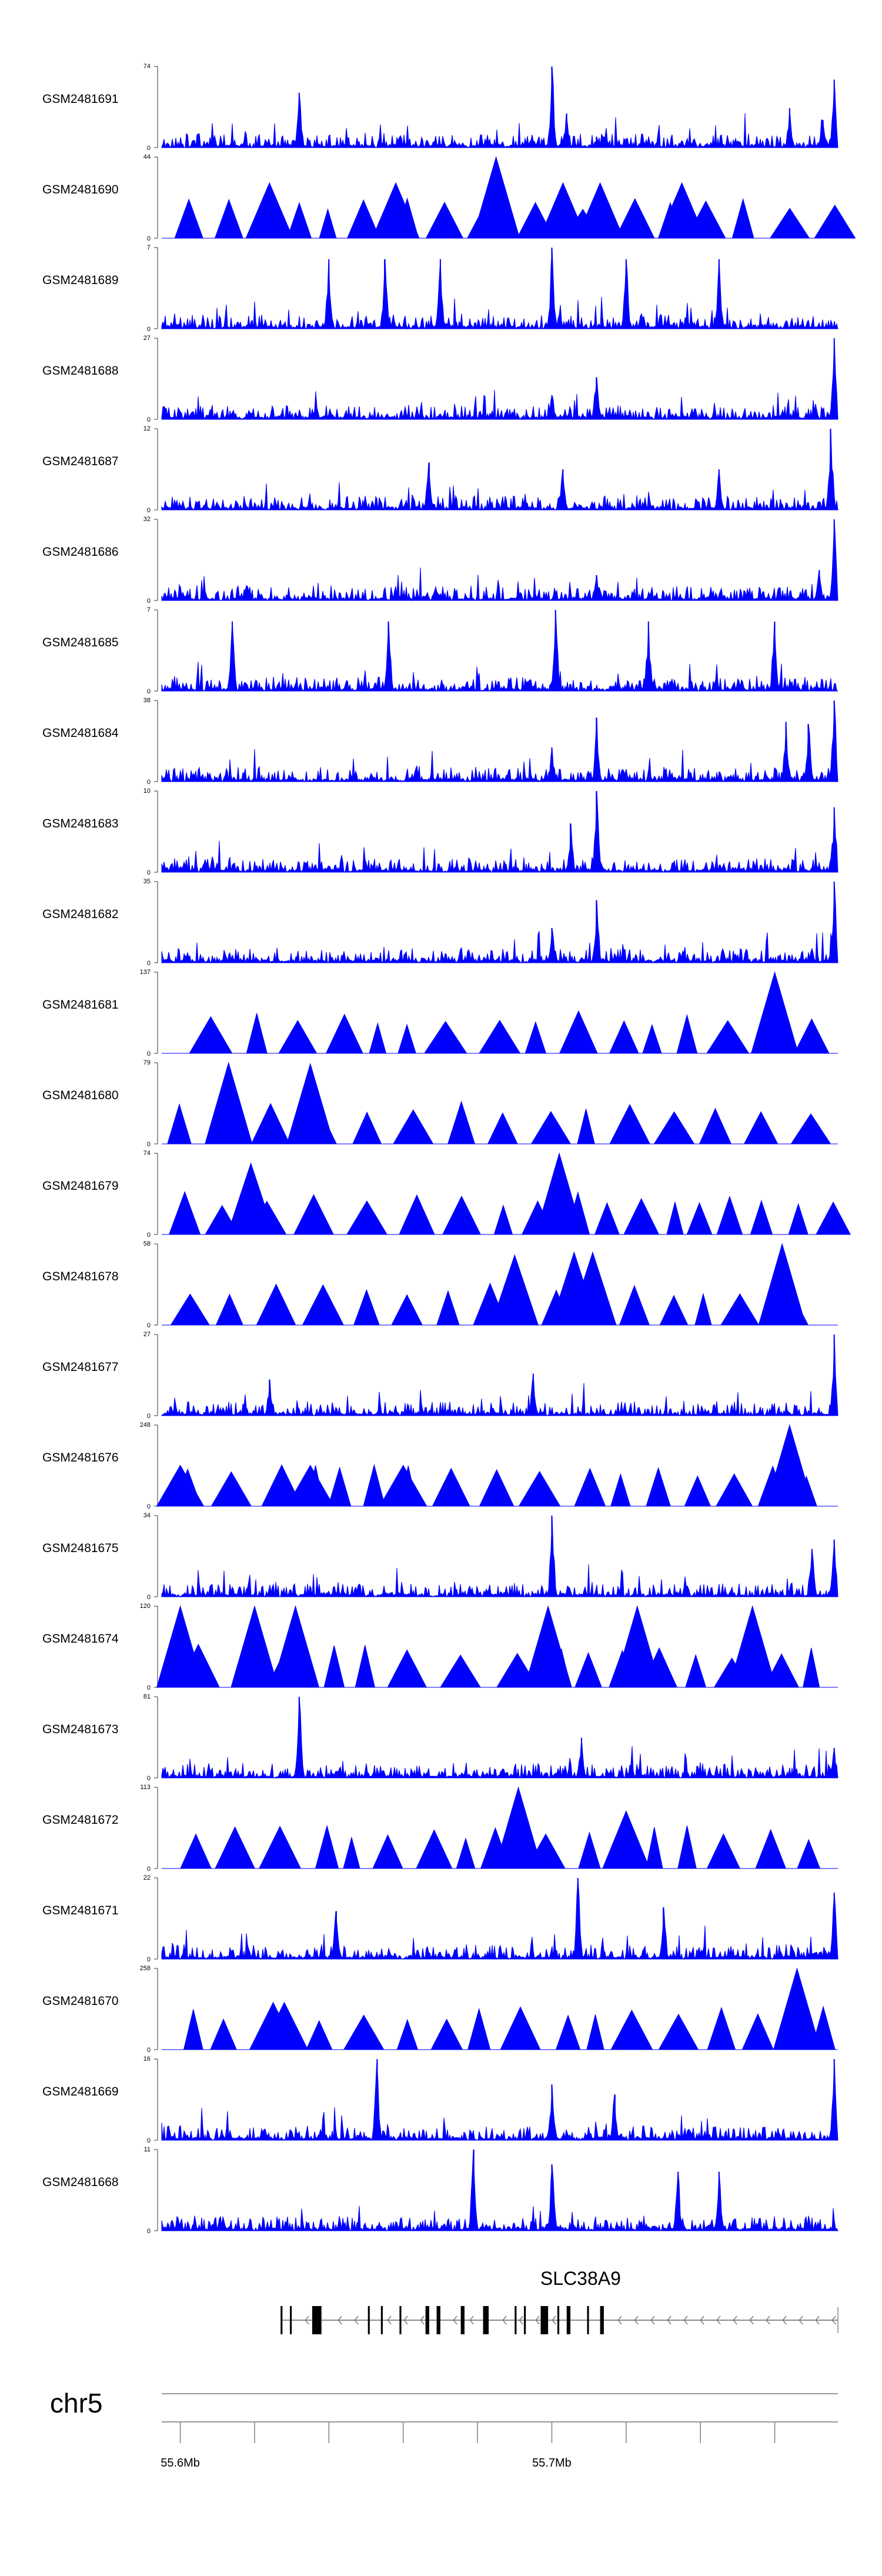  What do you see at coordinates (145, 1606) in the screenshot?
I see `y-tick-label: 120` at bounding box center [145, 1606].